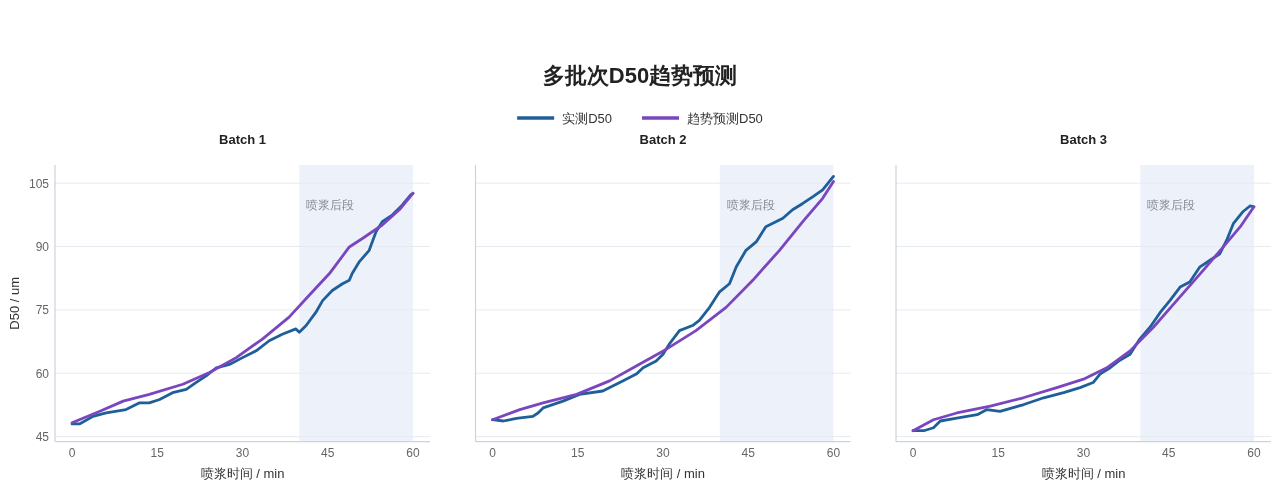  What do you see at coordinates (42, 247) in the screenshot?
I see `y-tick-label: 90` at bounding box center [42, 247].